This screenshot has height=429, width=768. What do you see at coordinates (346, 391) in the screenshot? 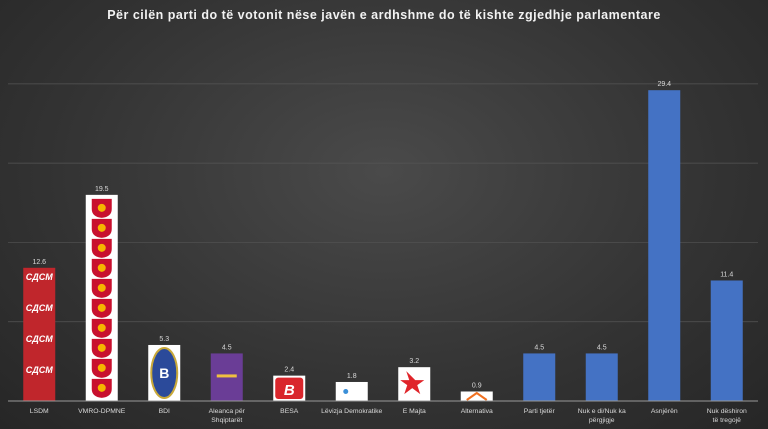
I see `ld-logo-icon` at bounding box center [346, 391].